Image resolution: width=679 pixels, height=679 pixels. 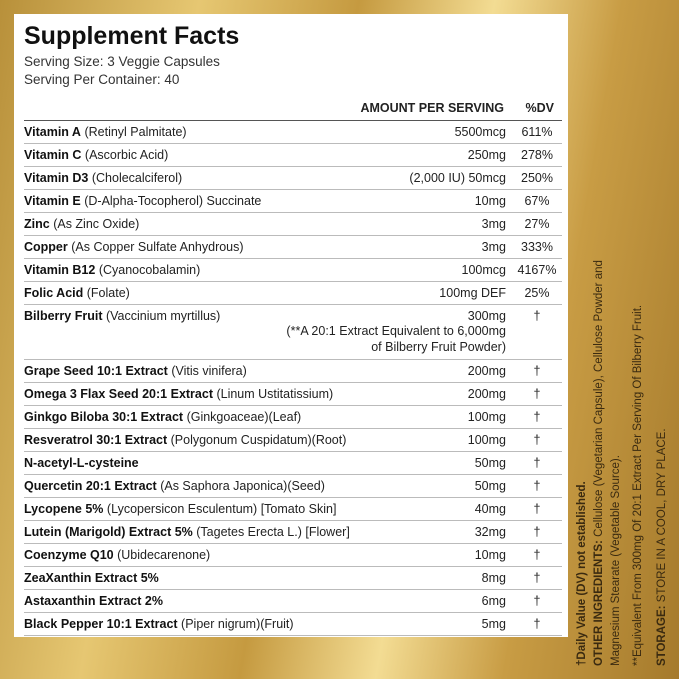 What do you see at coordinates (486, 316) in the screenshot?
I see `amount: 300mg` at bounding box center [486, 316].